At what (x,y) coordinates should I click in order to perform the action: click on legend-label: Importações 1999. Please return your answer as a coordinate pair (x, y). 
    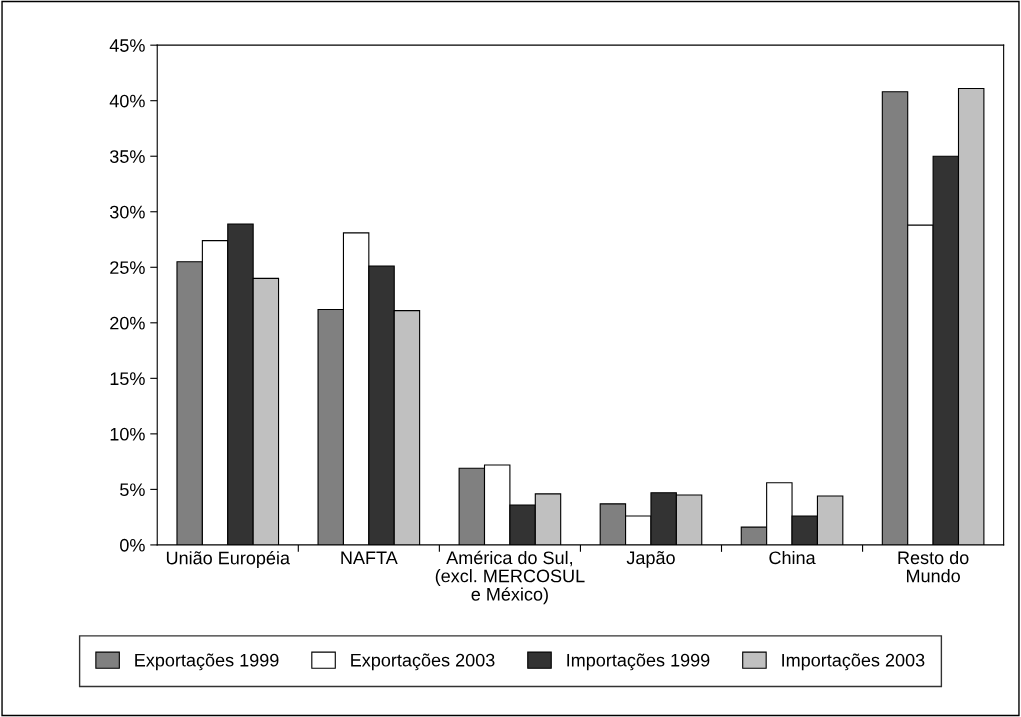
    Looking at the image, I should click on (638, 662).